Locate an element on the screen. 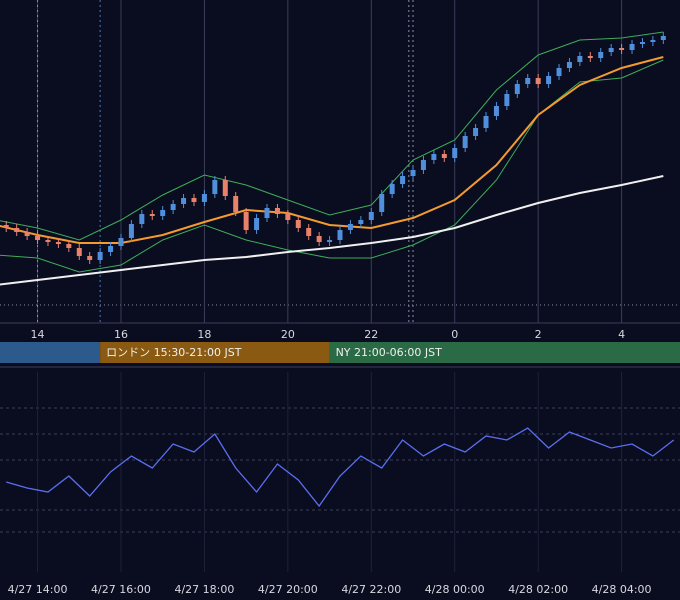  x-tick-label: 4/27 14:00 is located at coordinates (38, 589).